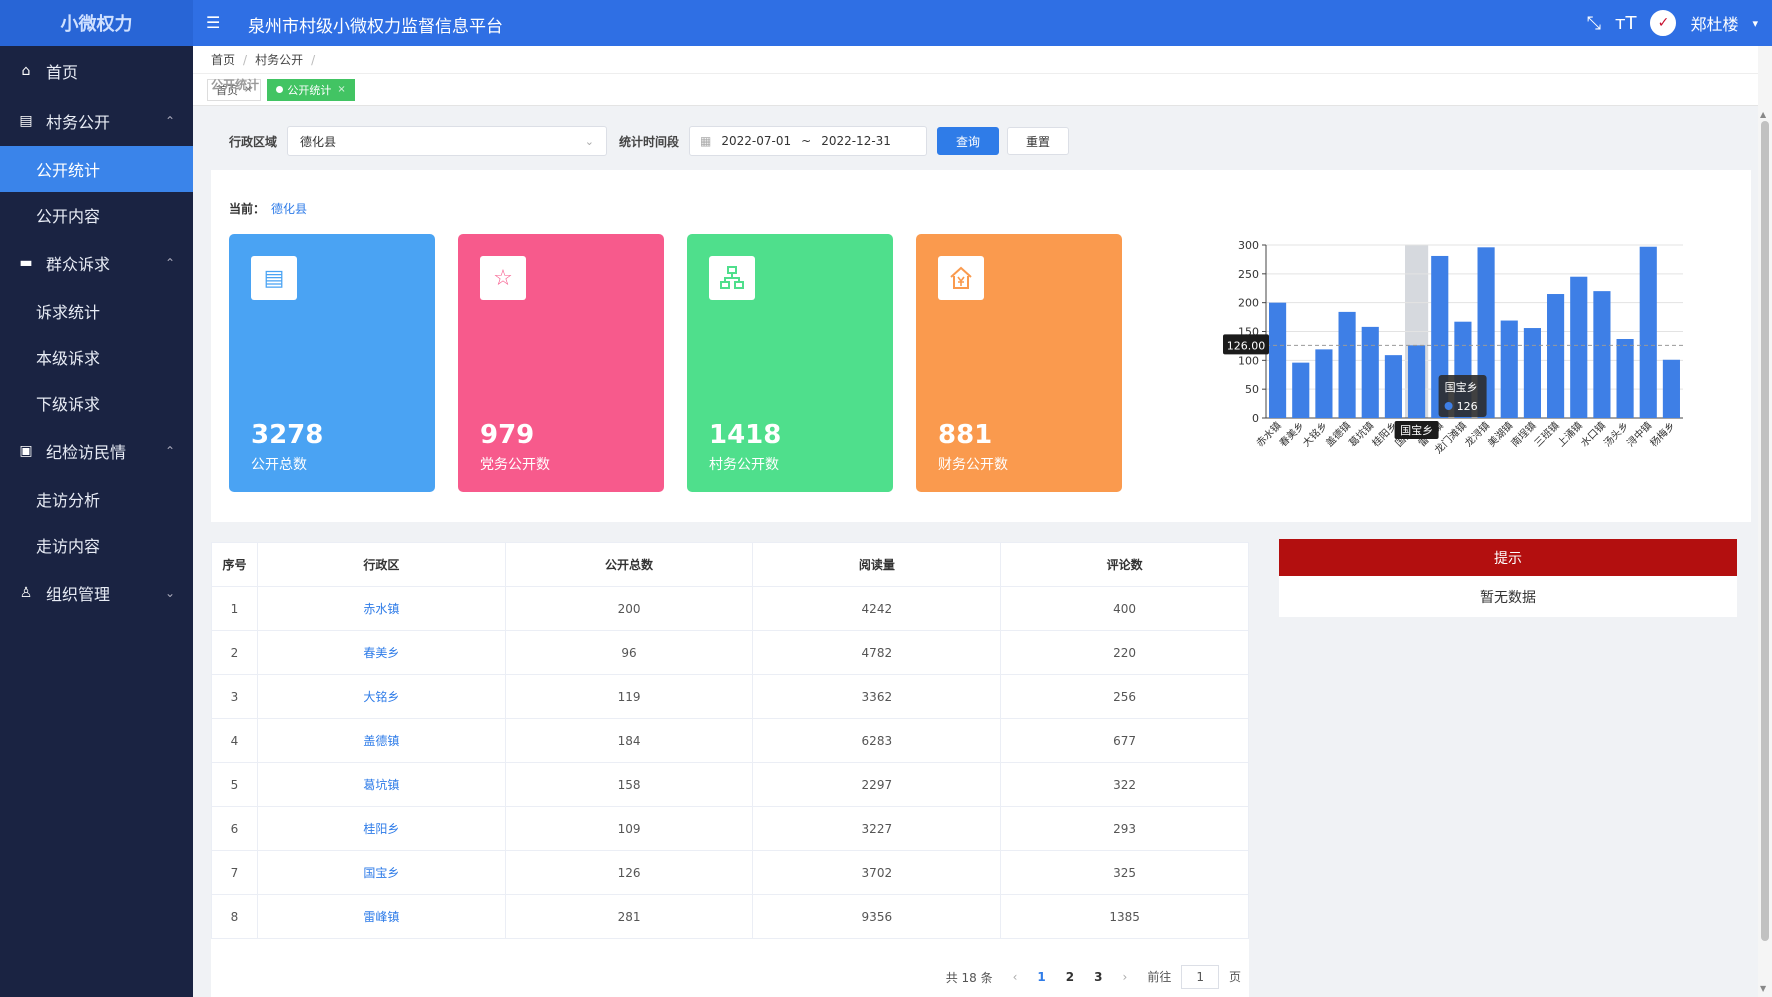 The width and height of the screenshot is (1772, 997). Describe the element at coordinates (96, 451) in the screenshot. I see `sidebar-item-discipline-visits: ▣ 纪检访民情 ⌃` at that location.